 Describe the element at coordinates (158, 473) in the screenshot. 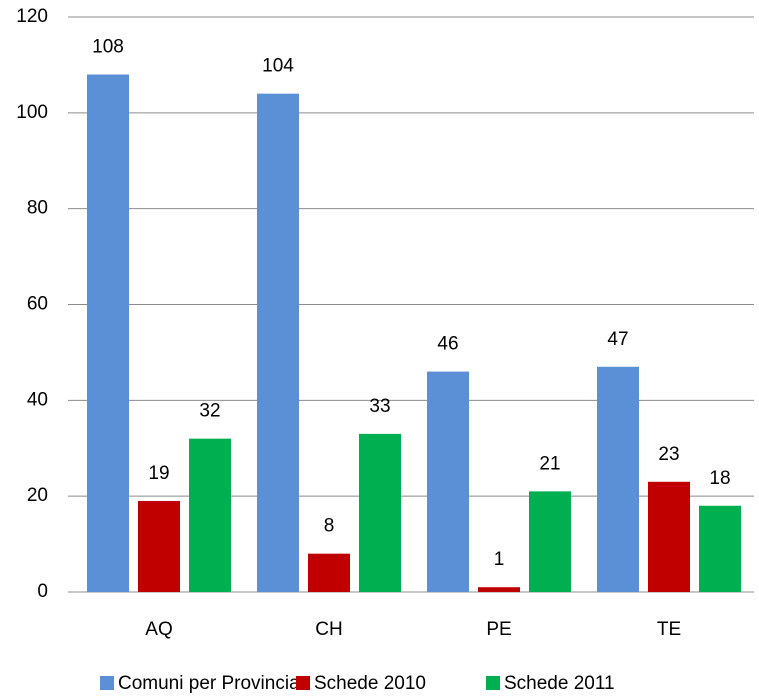

I see `data-label: 19` at that location.